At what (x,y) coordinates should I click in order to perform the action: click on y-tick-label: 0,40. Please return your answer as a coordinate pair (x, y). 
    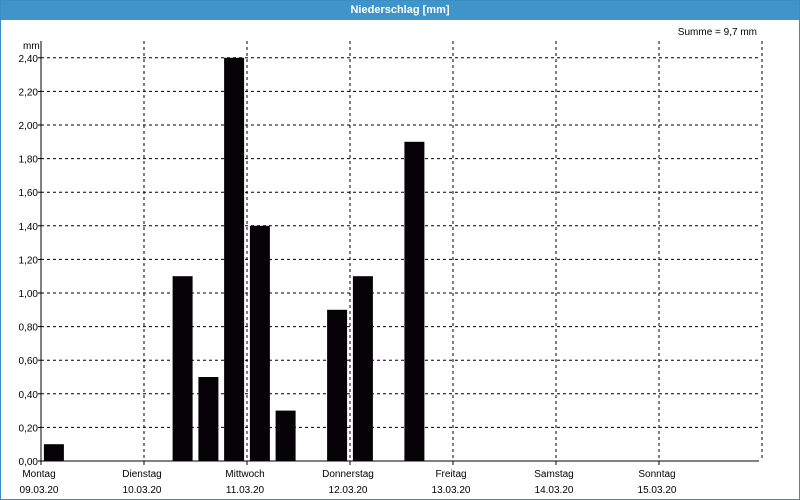
    Looking at the image, I should click on (29, 395).